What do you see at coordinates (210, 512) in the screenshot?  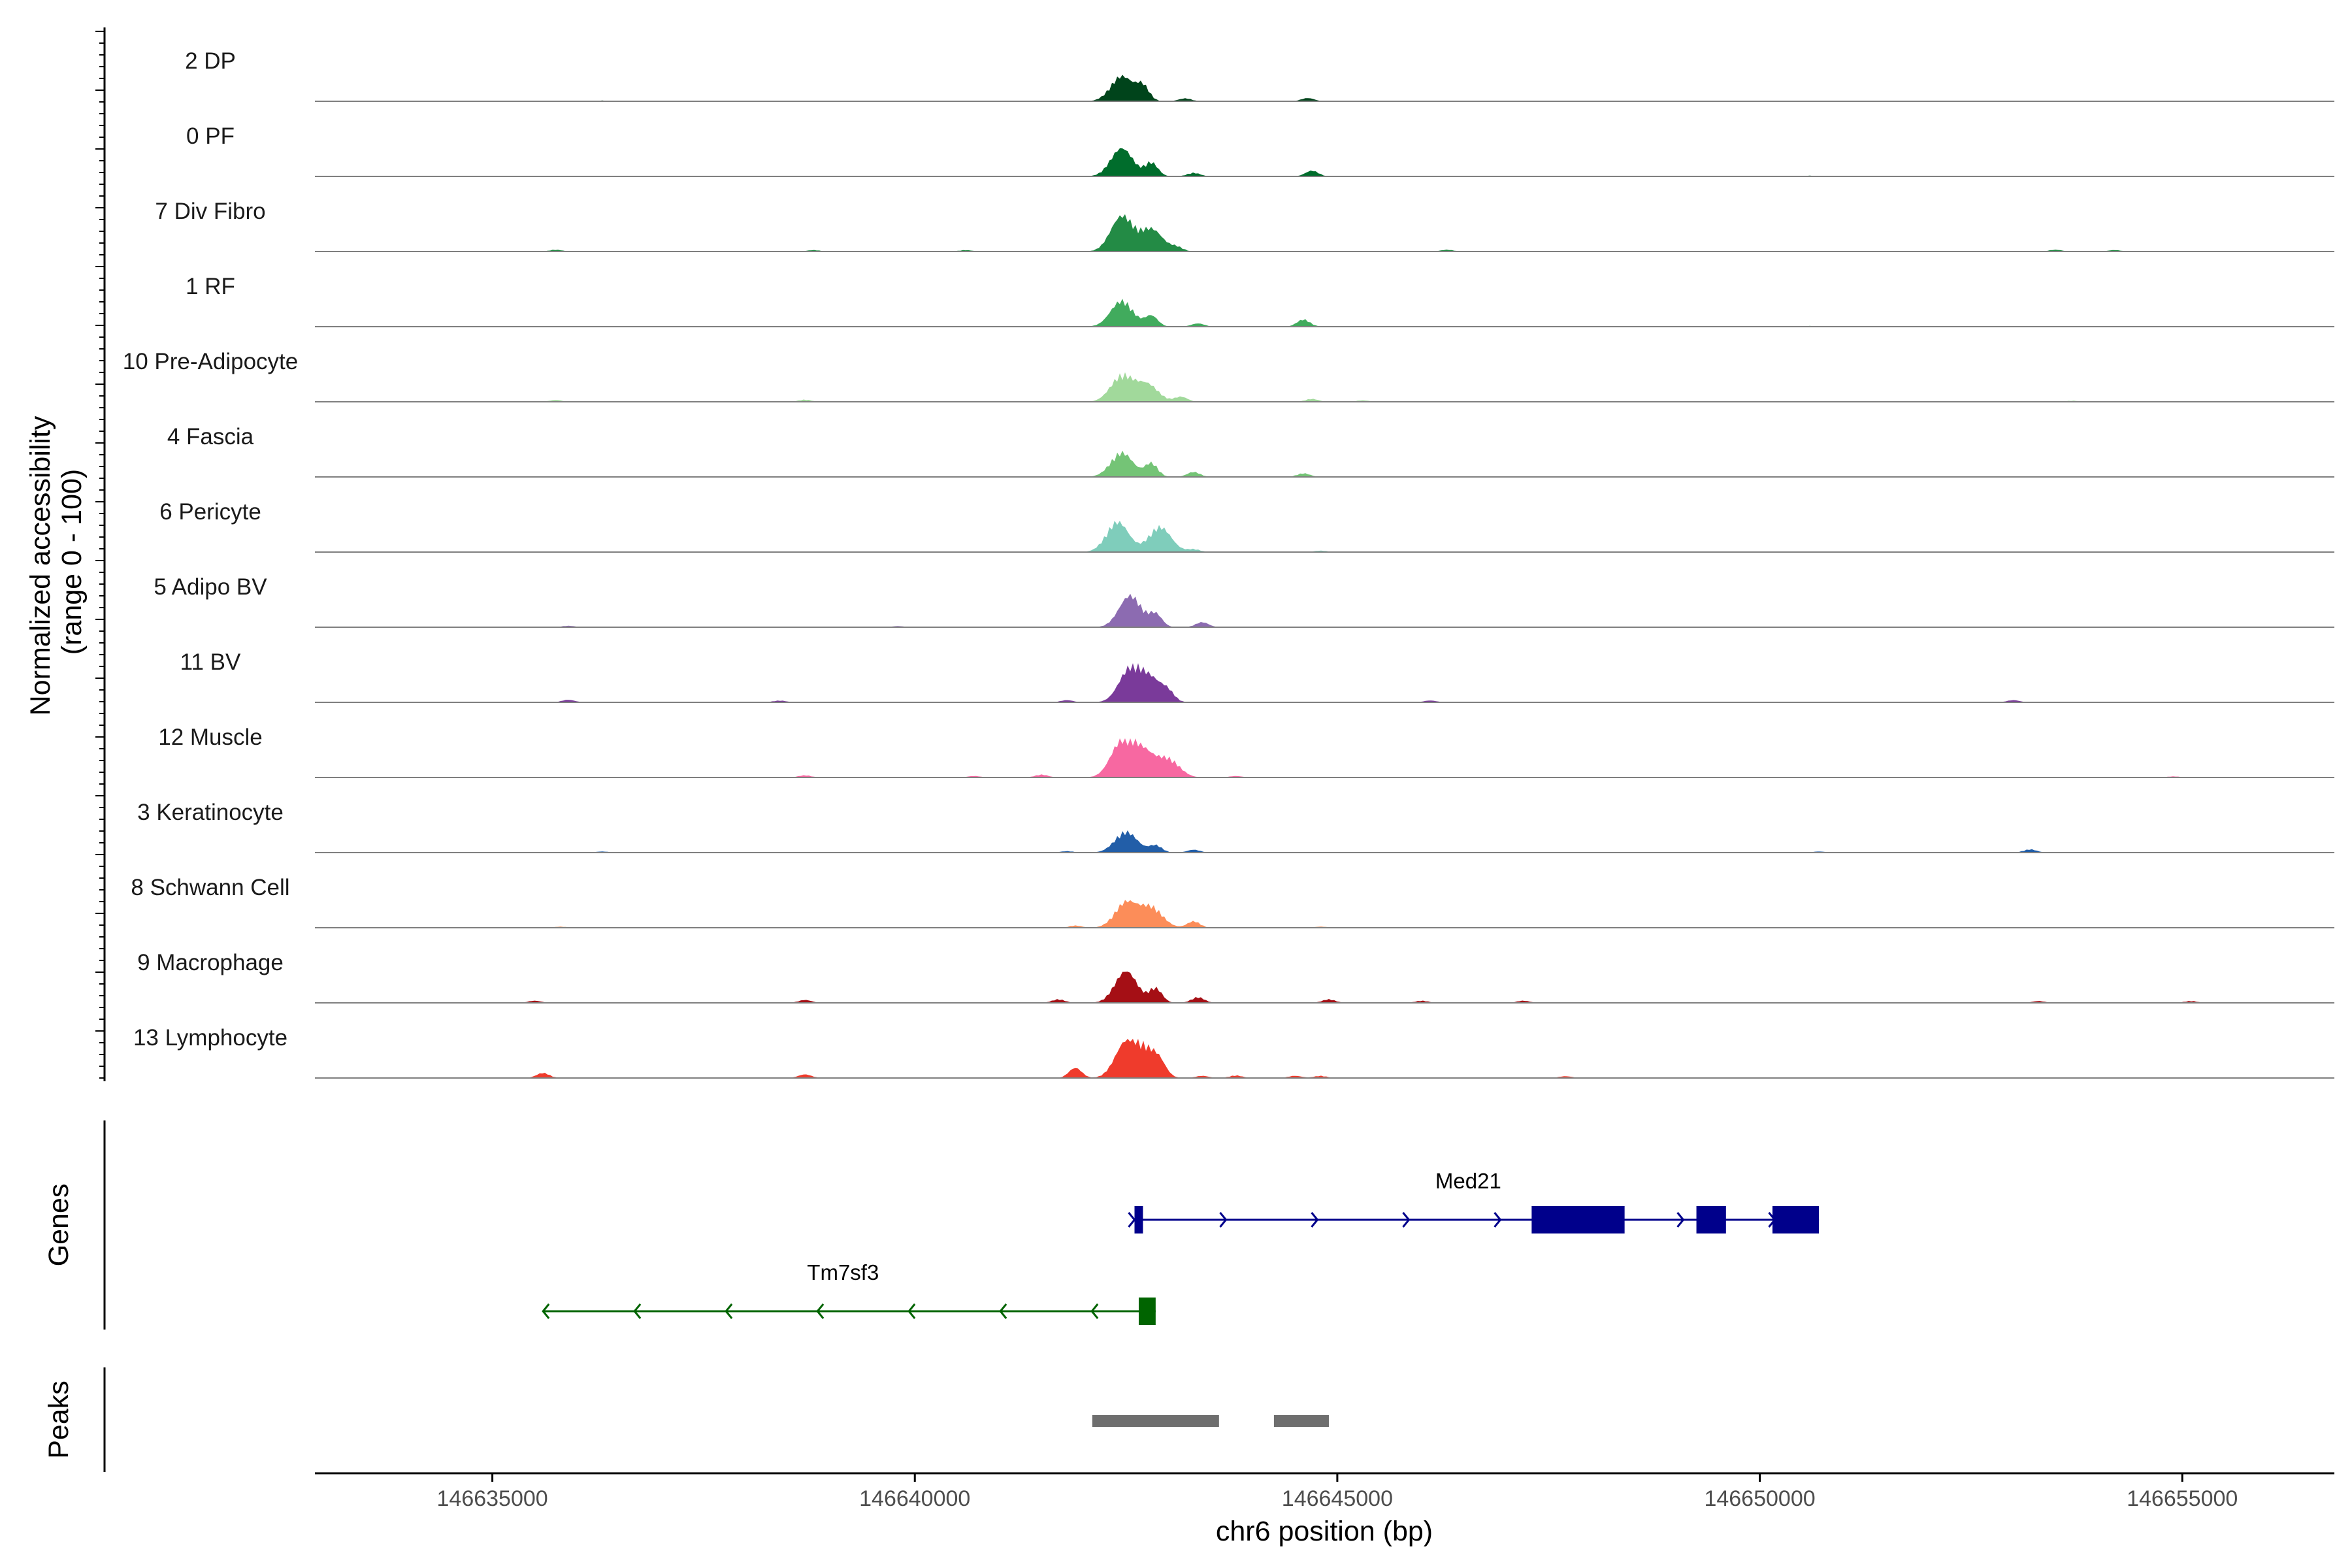 I see `track-label: 6 Pericyte` at bounding box center [210, 512].